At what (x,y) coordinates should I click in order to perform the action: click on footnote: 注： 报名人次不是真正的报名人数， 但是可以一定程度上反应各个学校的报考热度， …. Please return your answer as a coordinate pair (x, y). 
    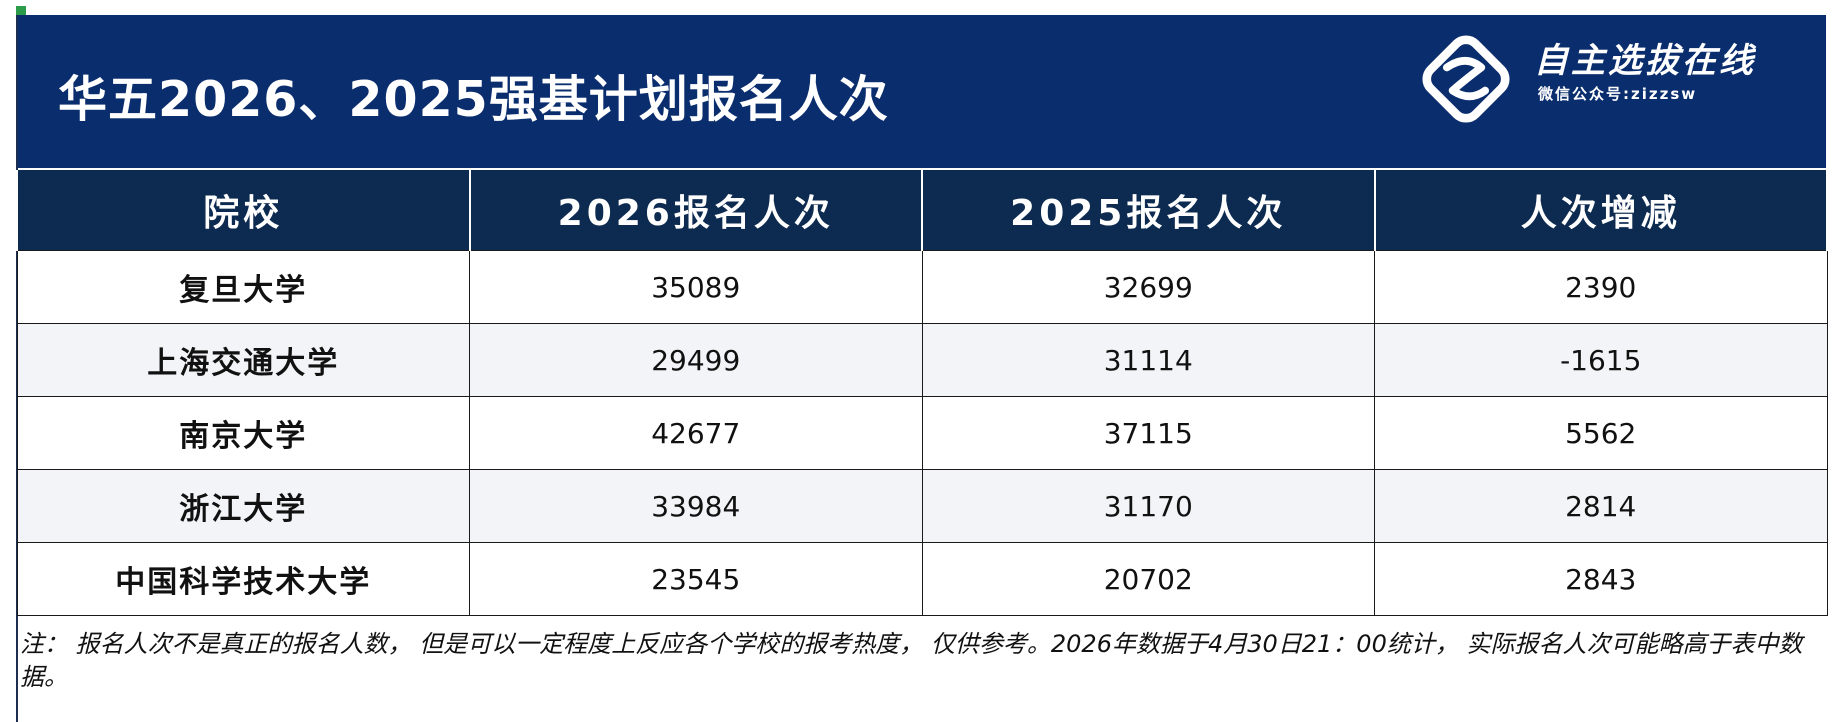
    Looking at the image, I should click on (911, 660).